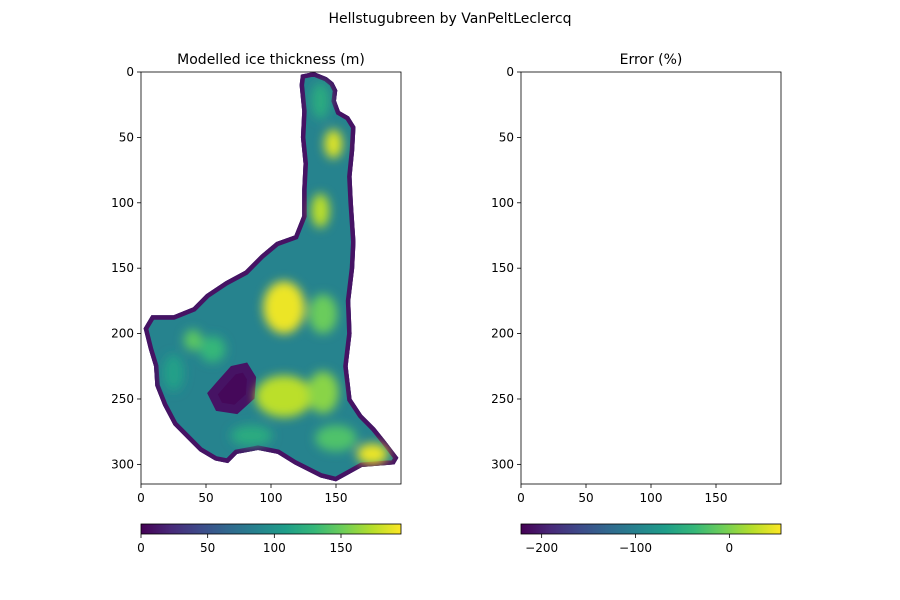 The width and height of the screenshot is (900, 600). Describe the element at coordinates (271, 60) in the screenshot. I see `thickness-panel-title: Modelled ice thickness (m)` at that location.